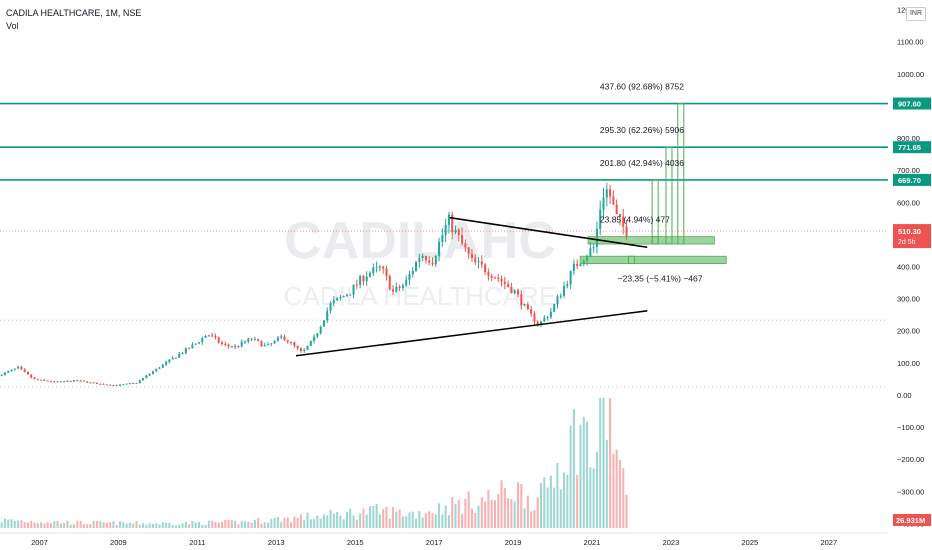  Describe the element at coordinates (444, 141) in the screenshot. I see `horizontal-levels` at that location.